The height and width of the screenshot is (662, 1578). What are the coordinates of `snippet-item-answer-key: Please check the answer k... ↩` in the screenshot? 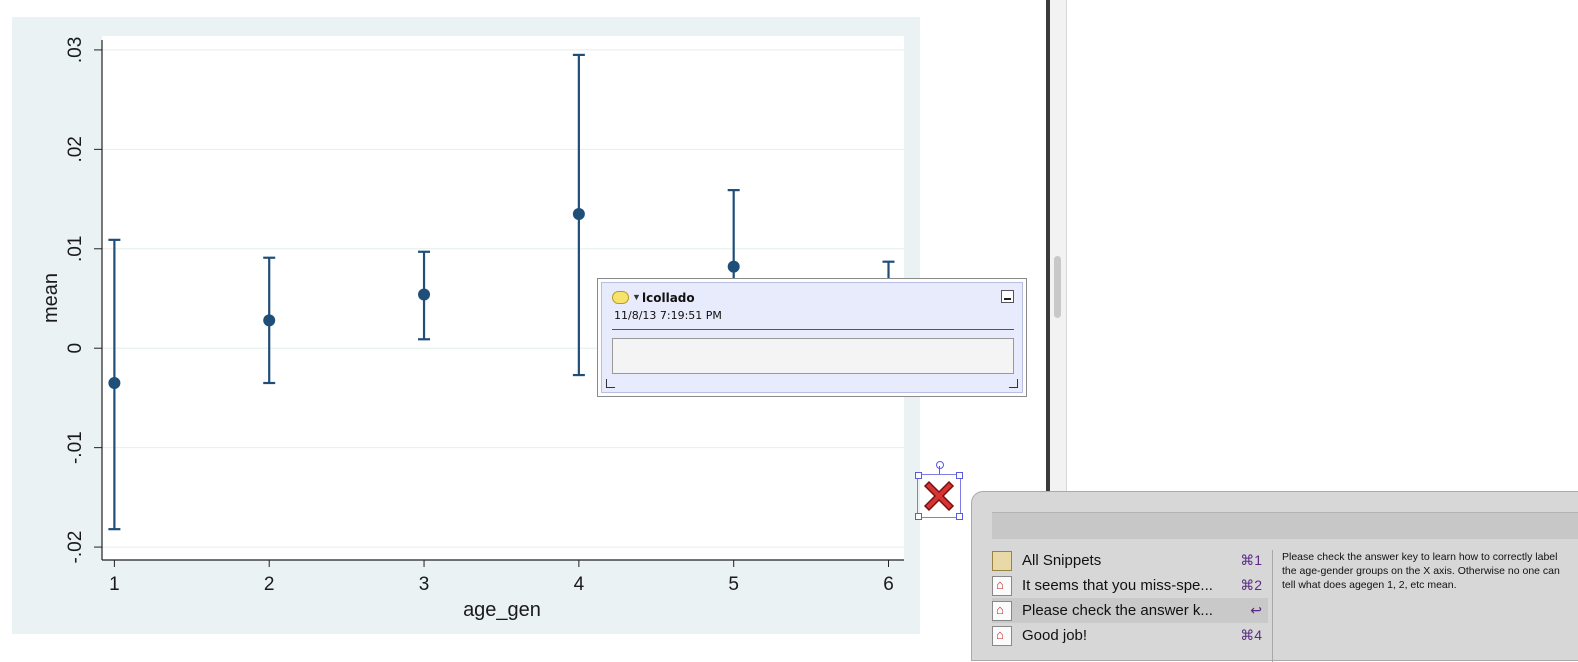 It's located at (1130, 610).